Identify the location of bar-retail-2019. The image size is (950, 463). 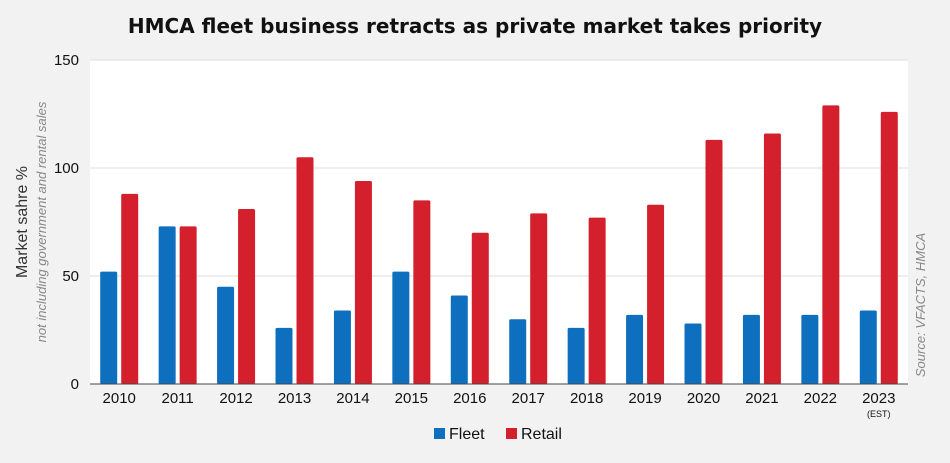
(656, 294).